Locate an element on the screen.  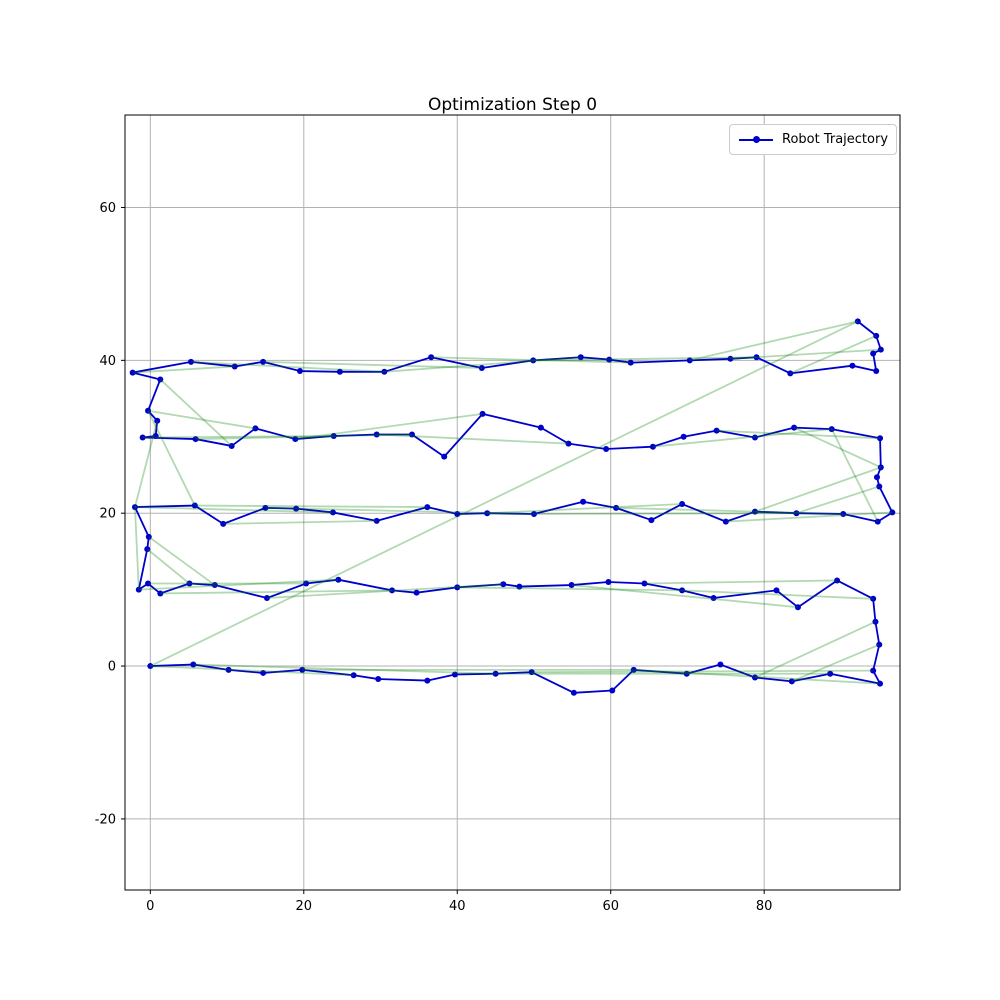
x-tick-label: 80 is located at coordinates (764, 906).